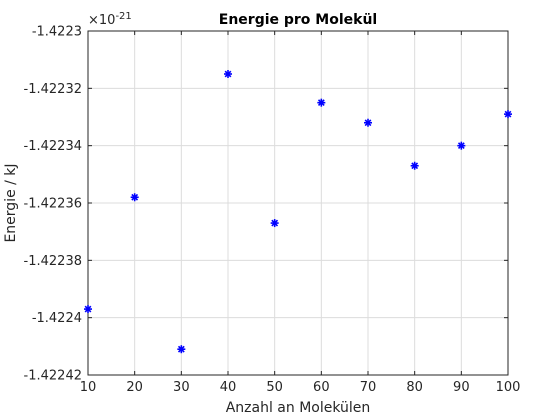  Describe the element at coordinates (53, 89) in the screenshot. I see `y-tick-label: -1.42232` at that location.